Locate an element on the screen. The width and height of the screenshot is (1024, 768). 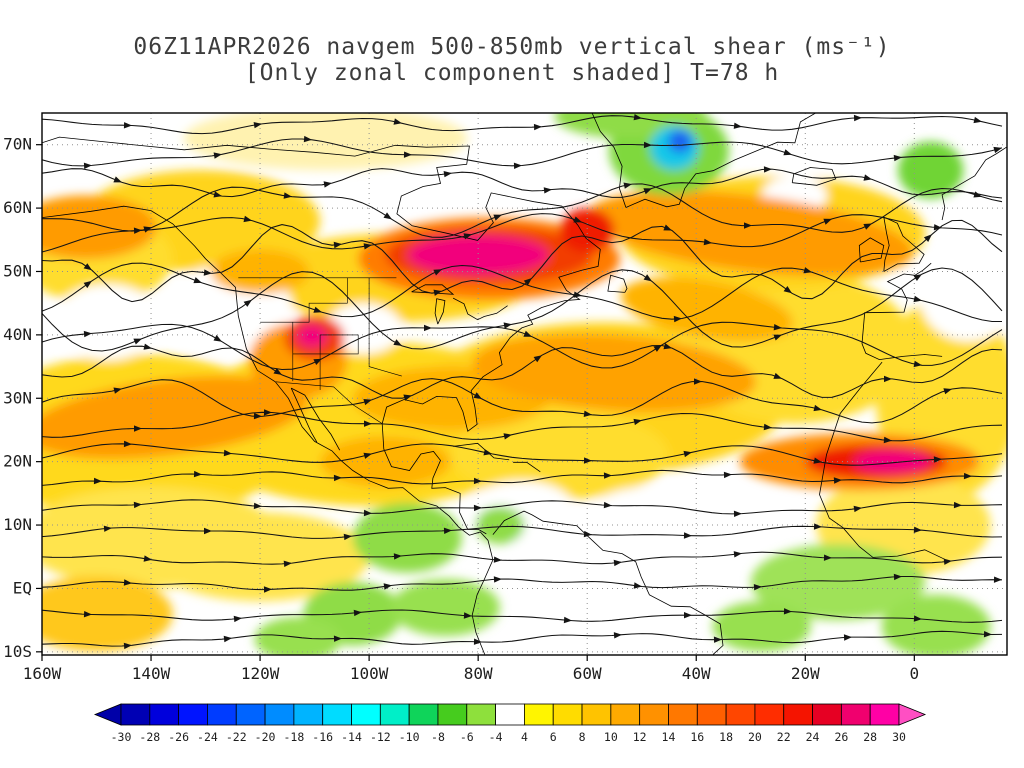
colorbar-tick-label: -4 is located at coordinates (496, 737).